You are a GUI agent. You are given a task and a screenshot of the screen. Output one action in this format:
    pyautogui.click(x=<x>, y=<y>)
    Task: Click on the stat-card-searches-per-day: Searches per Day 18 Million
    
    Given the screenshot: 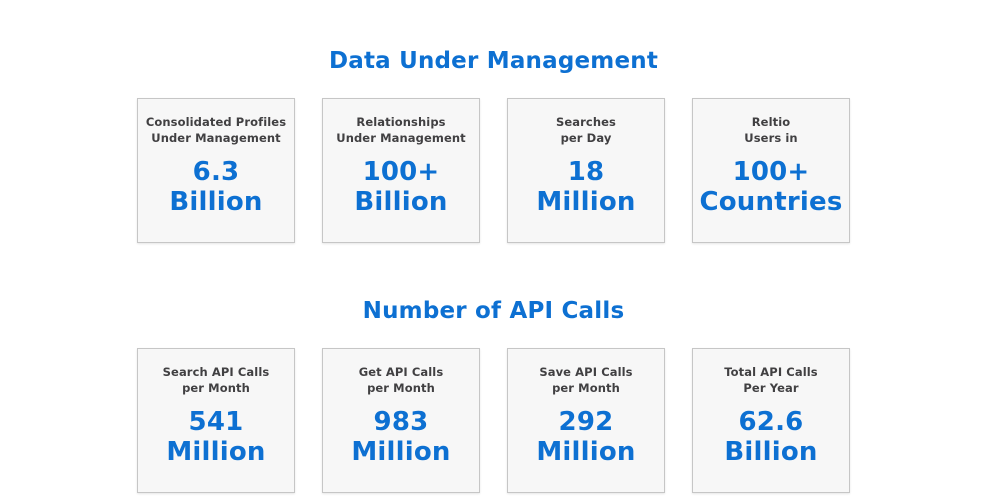 What is the action you would take?
    pyautogui.click(x=586, y=171)
    